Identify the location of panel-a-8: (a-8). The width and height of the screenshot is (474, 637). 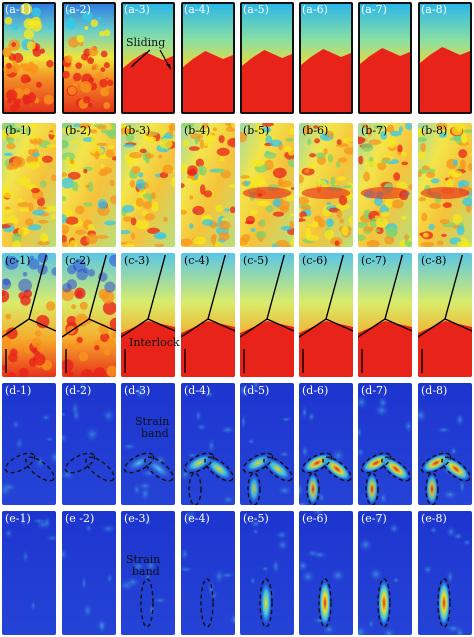
(445, 58).